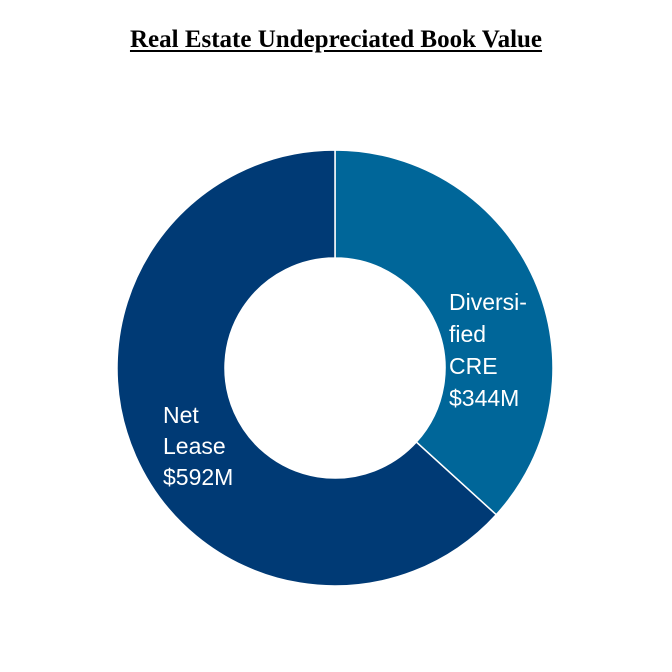 This screenshot has height=672, width=672. Describe the element at coordinates (488, 302) in the screenshot. I see `slice-label-line: Diversi-` at that location.